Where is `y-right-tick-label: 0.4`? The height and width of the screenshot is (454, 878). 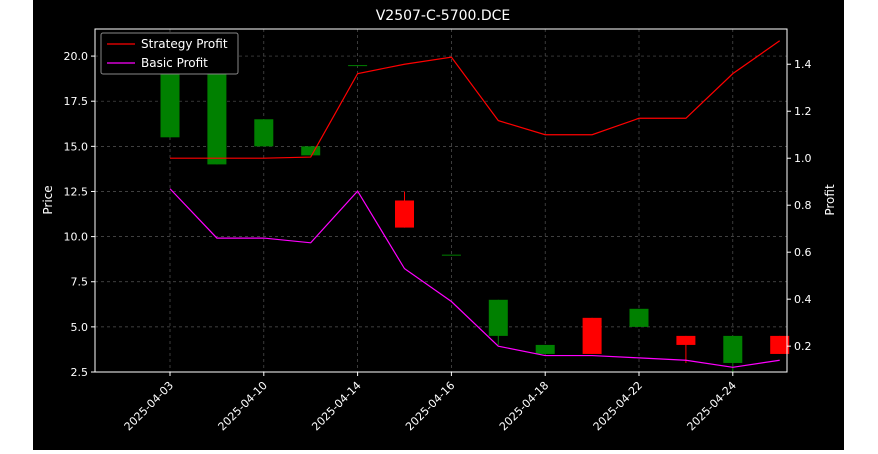
y-right-tick-label: 0.4 is located at coordinates (803, 299).